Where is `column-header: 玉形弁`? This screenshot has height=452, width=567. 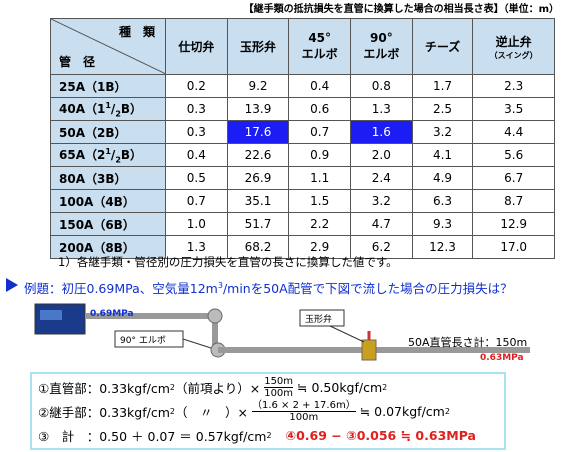
column-header: 玉形弁 is located at coordinates (258, 46).